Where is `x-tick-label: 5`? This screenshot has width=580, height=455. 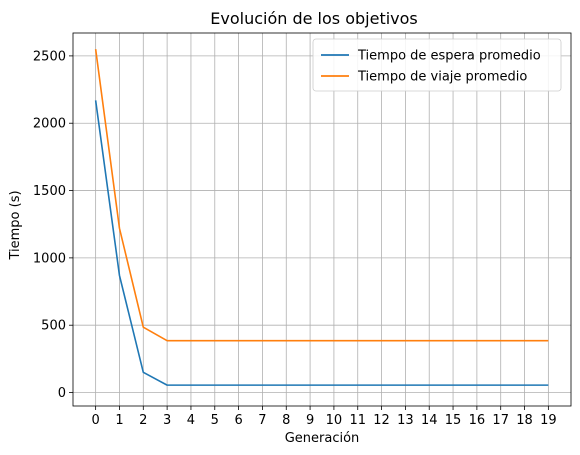 x-tick-label: 5 is located at coordinates (215, 420).